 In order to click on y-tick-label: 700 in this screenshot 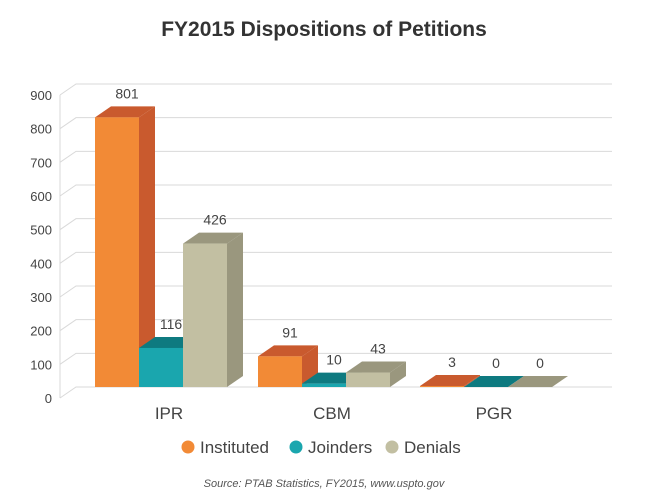, I will do `click(41, 162)`.